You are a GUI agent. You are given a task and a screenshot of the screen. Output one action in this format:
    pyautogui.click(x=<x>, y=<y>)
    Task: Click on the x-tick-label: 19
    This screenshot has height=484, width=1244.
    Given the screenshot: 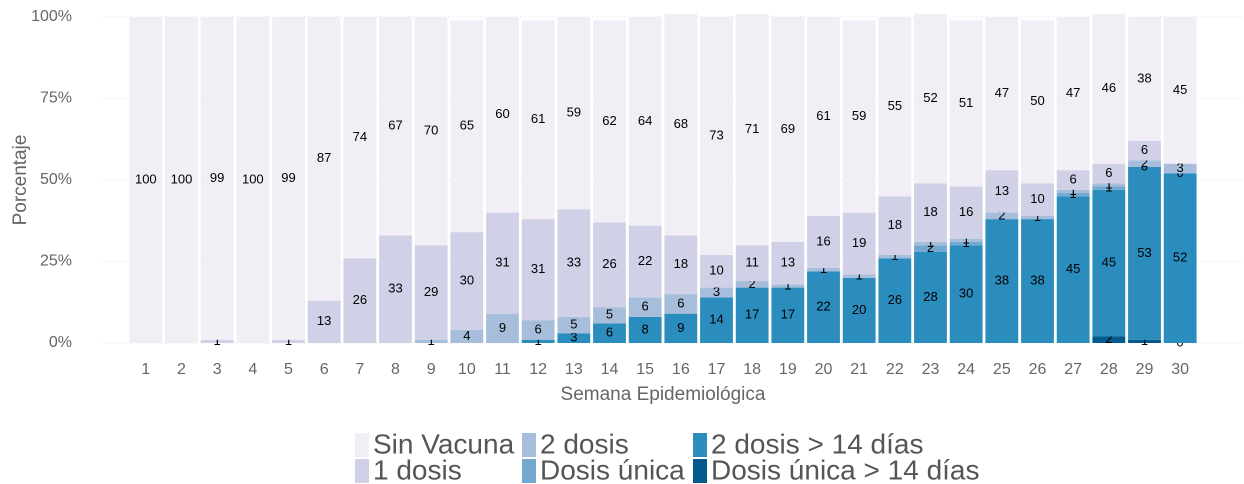 What is the action you would take?
    pyautogui.click(x=788, y=369)
    